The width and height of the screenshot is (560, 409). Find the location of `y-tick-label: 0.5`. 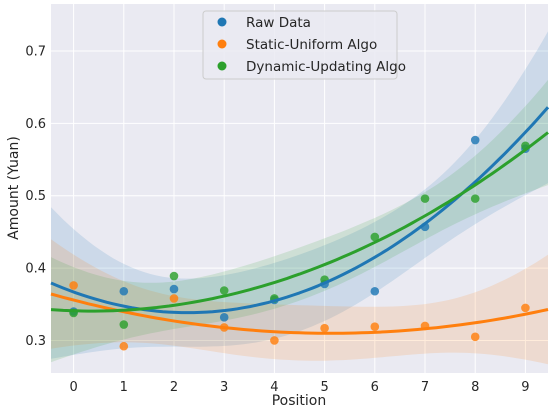

y-tick-label: 0.5 is located at coordinates (35, 196).